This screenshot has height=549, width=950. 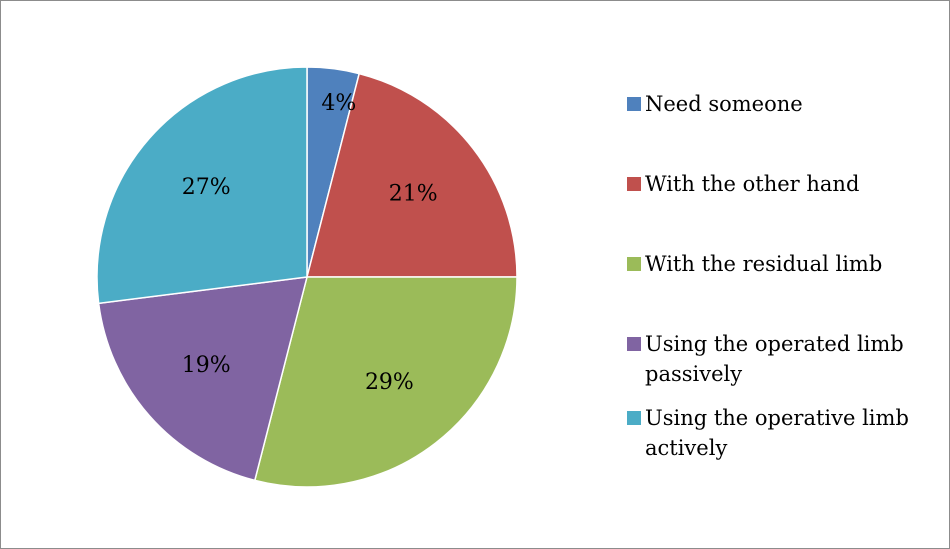 What do you see at coordinates (752, 184) in the screenshot?
I see `legend-label-1: With the other hand` at bounding box center [752, 184].